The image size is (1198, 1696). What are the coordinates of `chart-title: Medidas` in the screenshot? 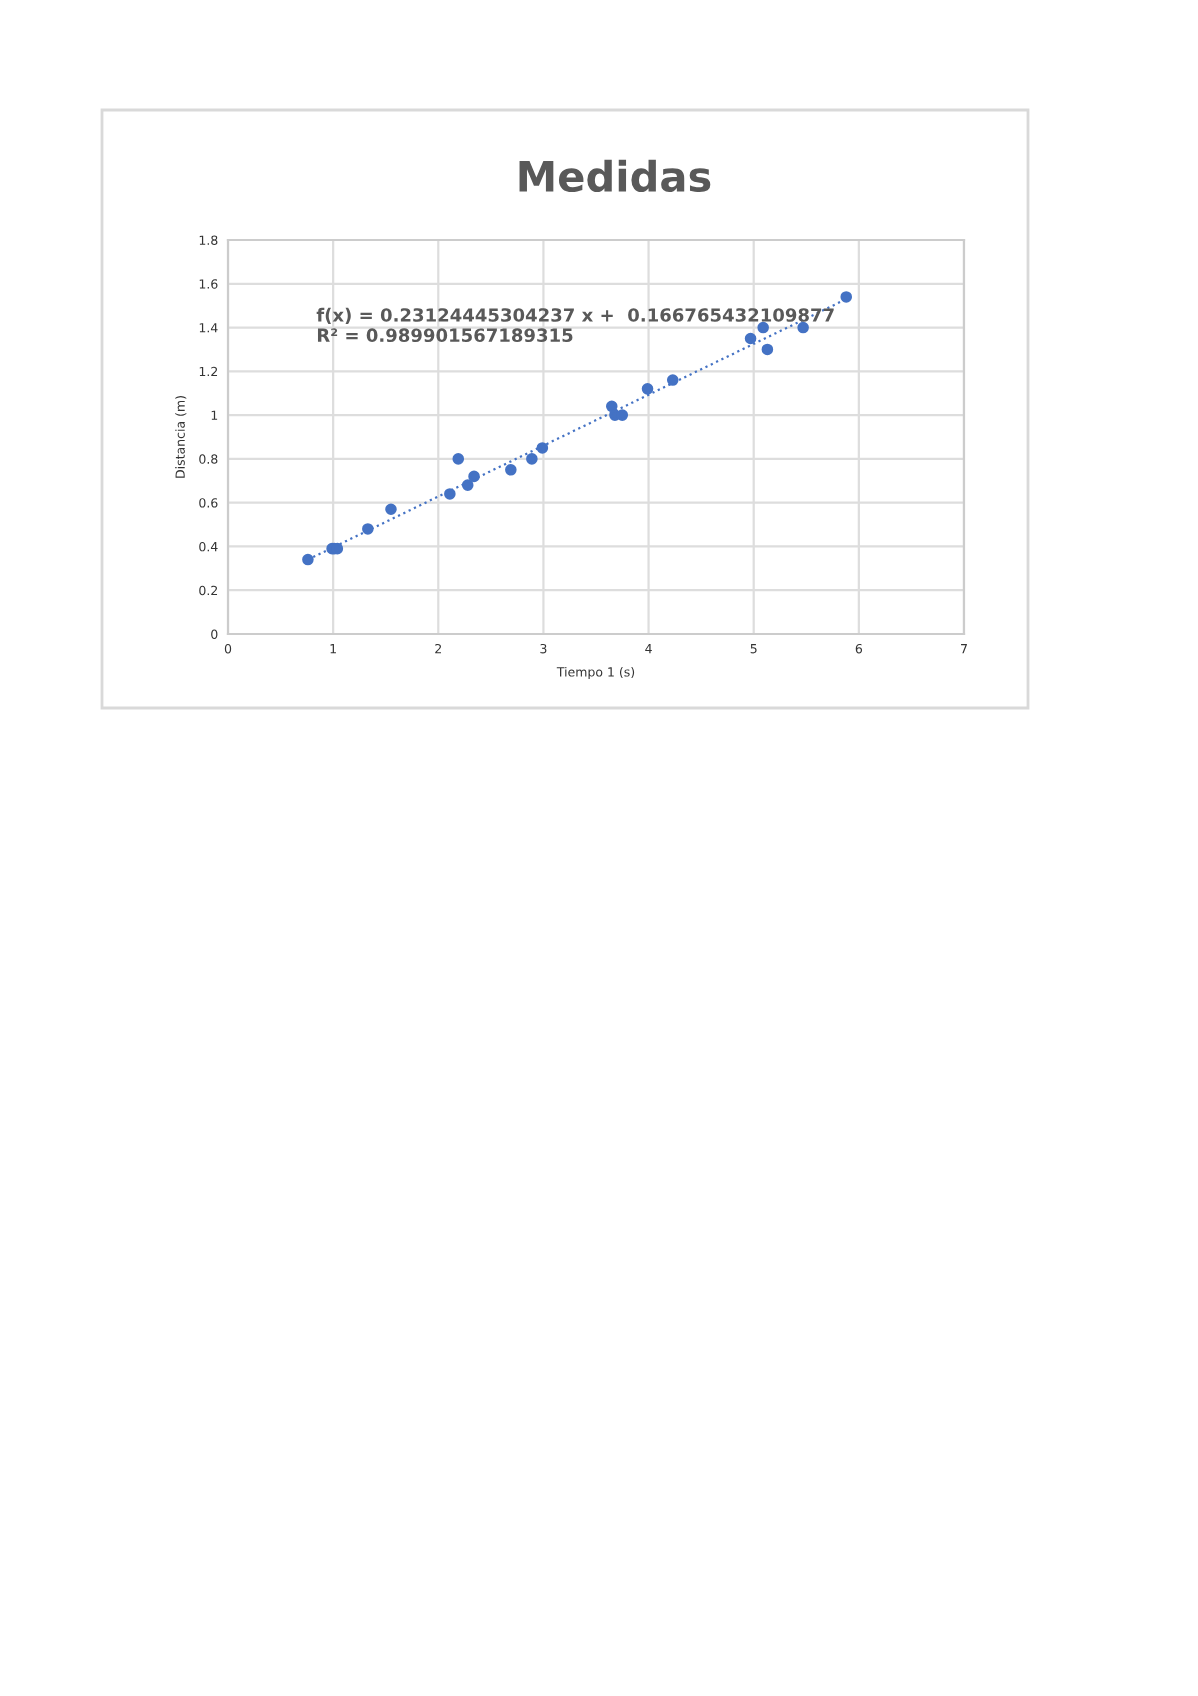 It's located at (615, 176).